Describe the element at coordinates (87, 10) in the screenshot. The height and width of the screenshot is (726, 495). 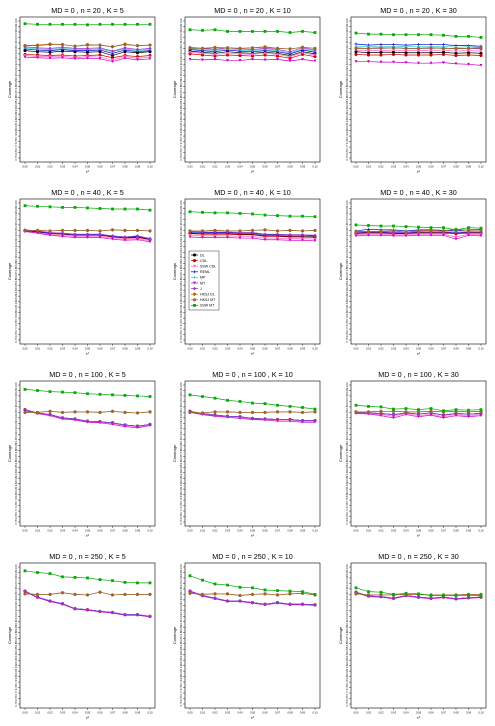
I see `panel-title: MD = 0 , n = 20 , K = 5` at that location.